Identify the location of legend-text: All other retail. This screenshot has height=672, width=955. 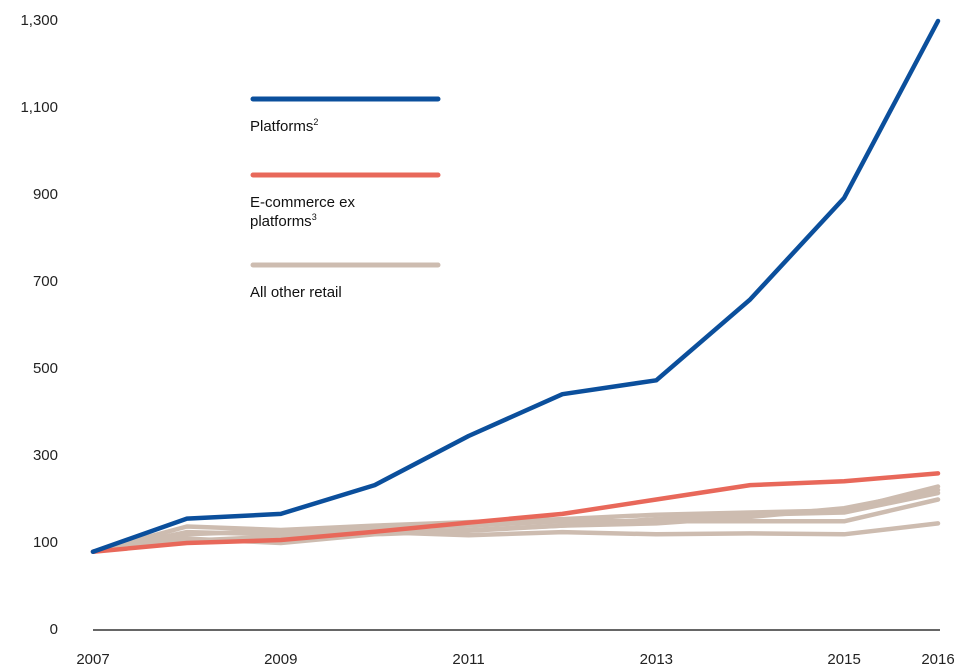
(296, 292).